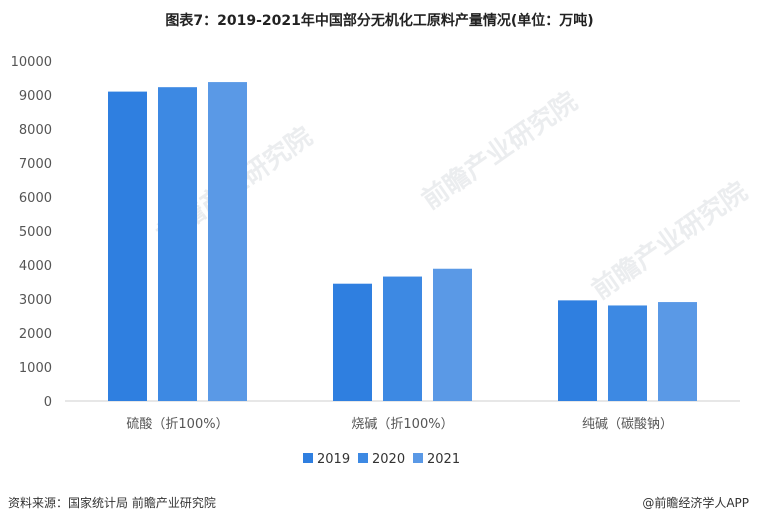  I want to click on source-note: 资料来源：国家统计局 前瞻产业研究院, so click(112, 503).